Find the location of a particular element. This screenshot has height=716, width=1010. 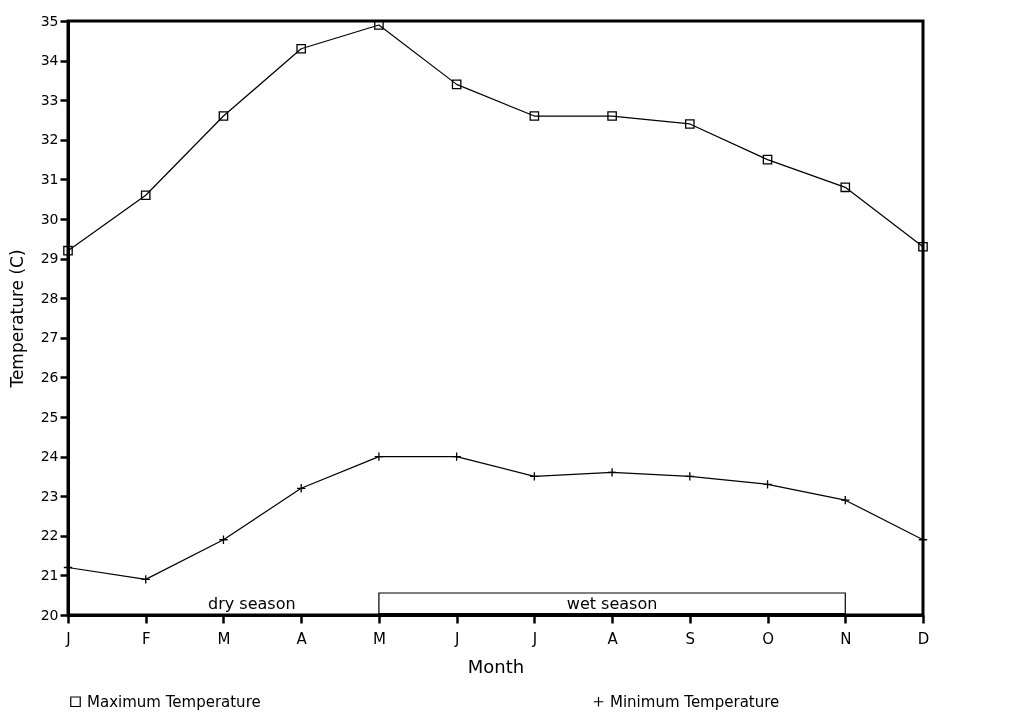

y-tick-label: 27 is located at coordinates (49, 337).